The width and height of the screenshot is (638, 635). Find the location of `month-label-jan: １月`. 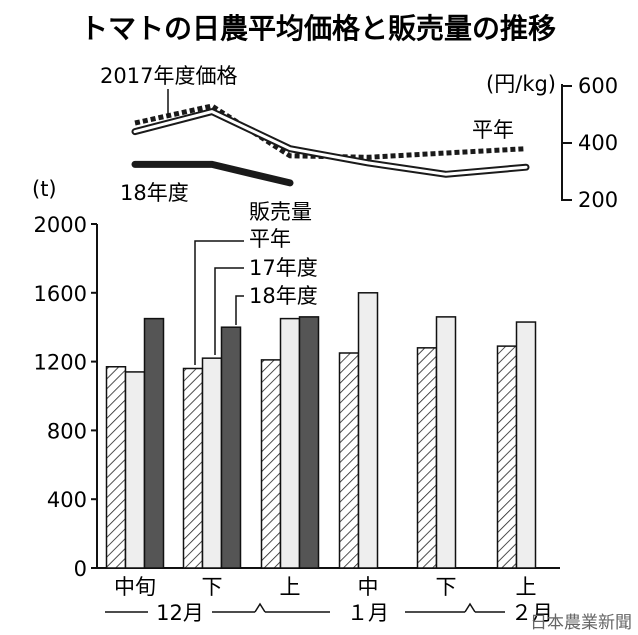

month-label-jan: １月 is located at coordinates (368, 613).